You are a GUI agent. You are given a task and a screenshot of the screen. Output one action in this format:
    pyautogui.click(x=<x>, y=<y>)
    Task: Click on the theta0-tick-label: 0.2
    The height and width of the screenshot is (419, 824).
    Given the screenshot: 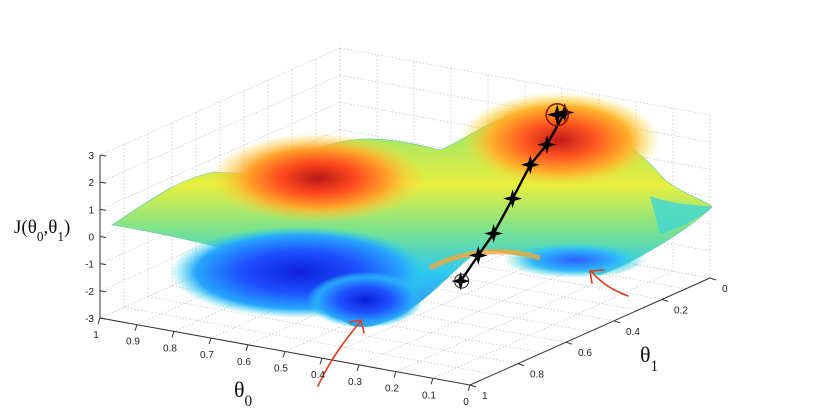 What is the action you would take?
    pyautogui.click(x=392, y=389)
    